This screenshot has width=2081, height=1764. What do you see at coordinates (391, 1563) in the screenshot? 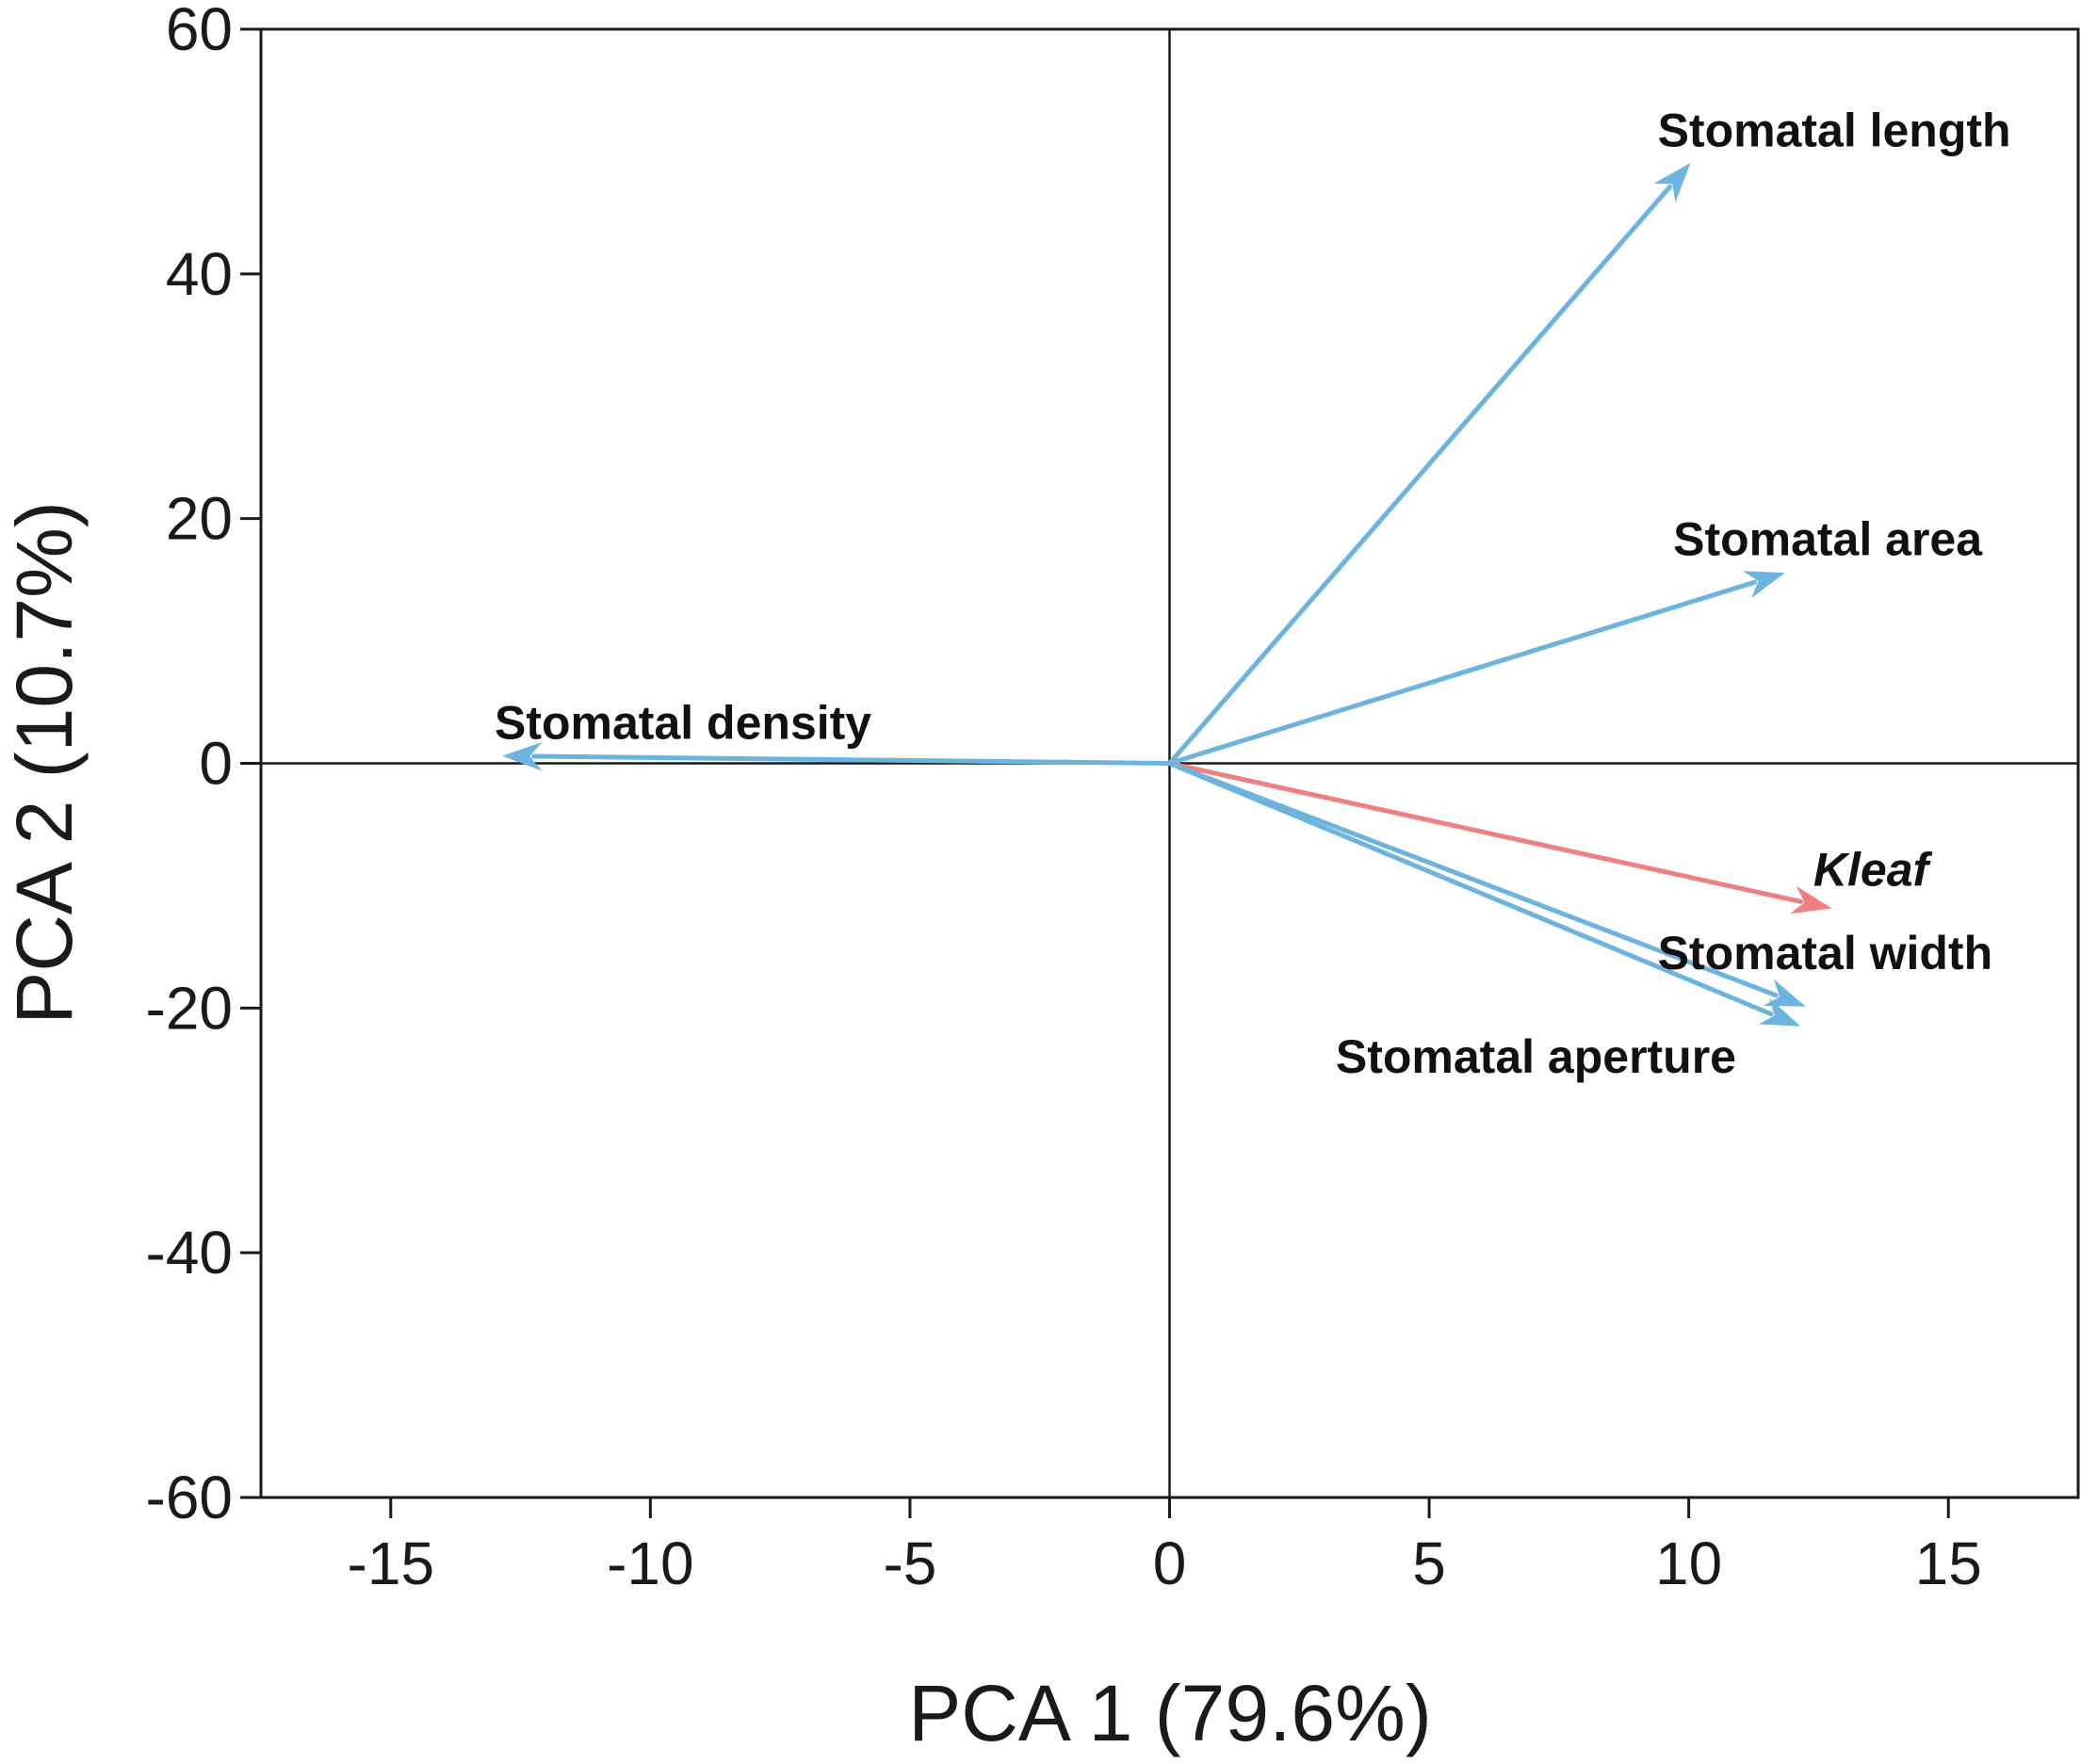
I see `x-tick-label: -15` at bounding box center [391, 1563].